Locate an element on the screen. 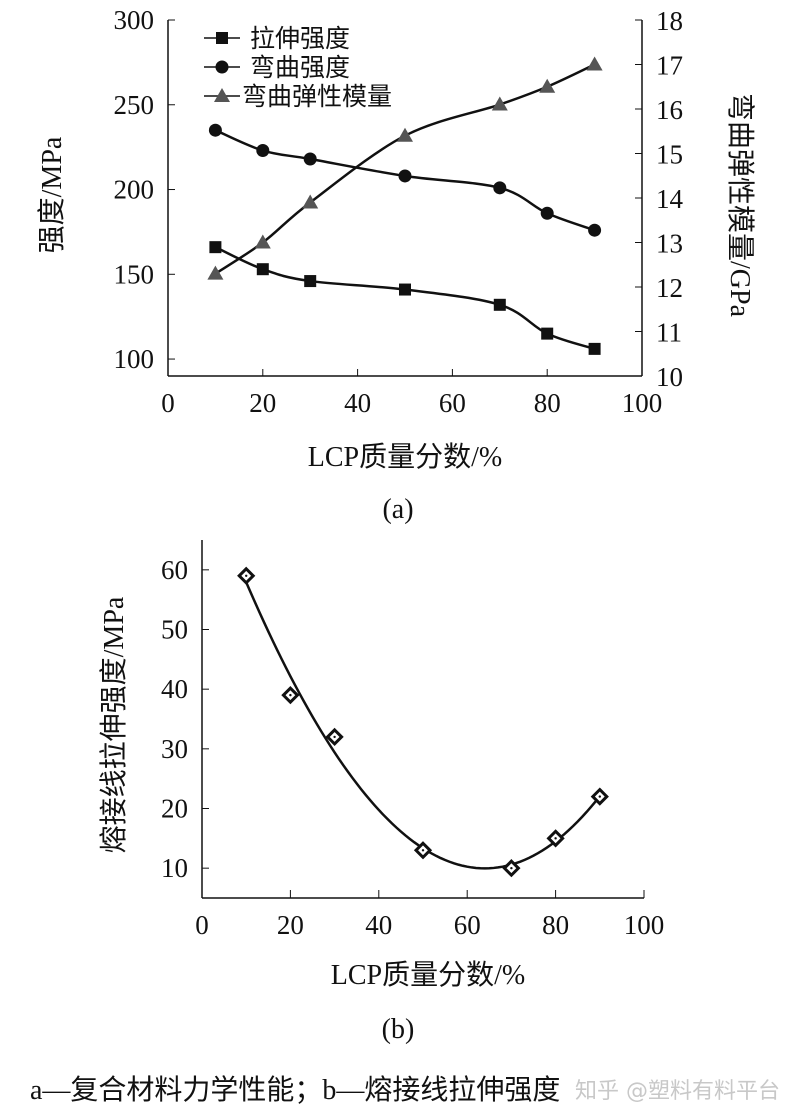 This screenshot has height=1117, width=800. y-tick-label: 150 is located at coordinates (134, 274).